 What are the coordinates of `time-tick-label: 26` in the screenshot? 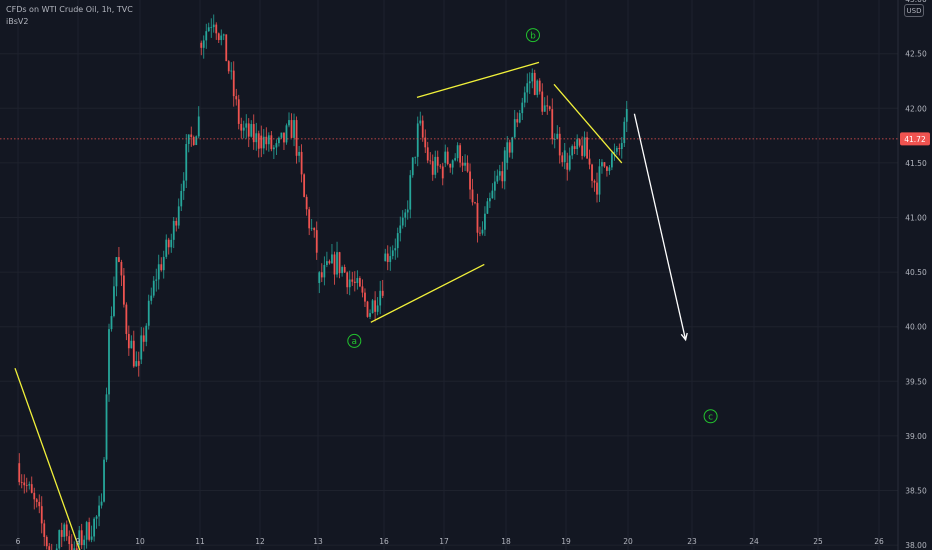 It's located at (879, 541).